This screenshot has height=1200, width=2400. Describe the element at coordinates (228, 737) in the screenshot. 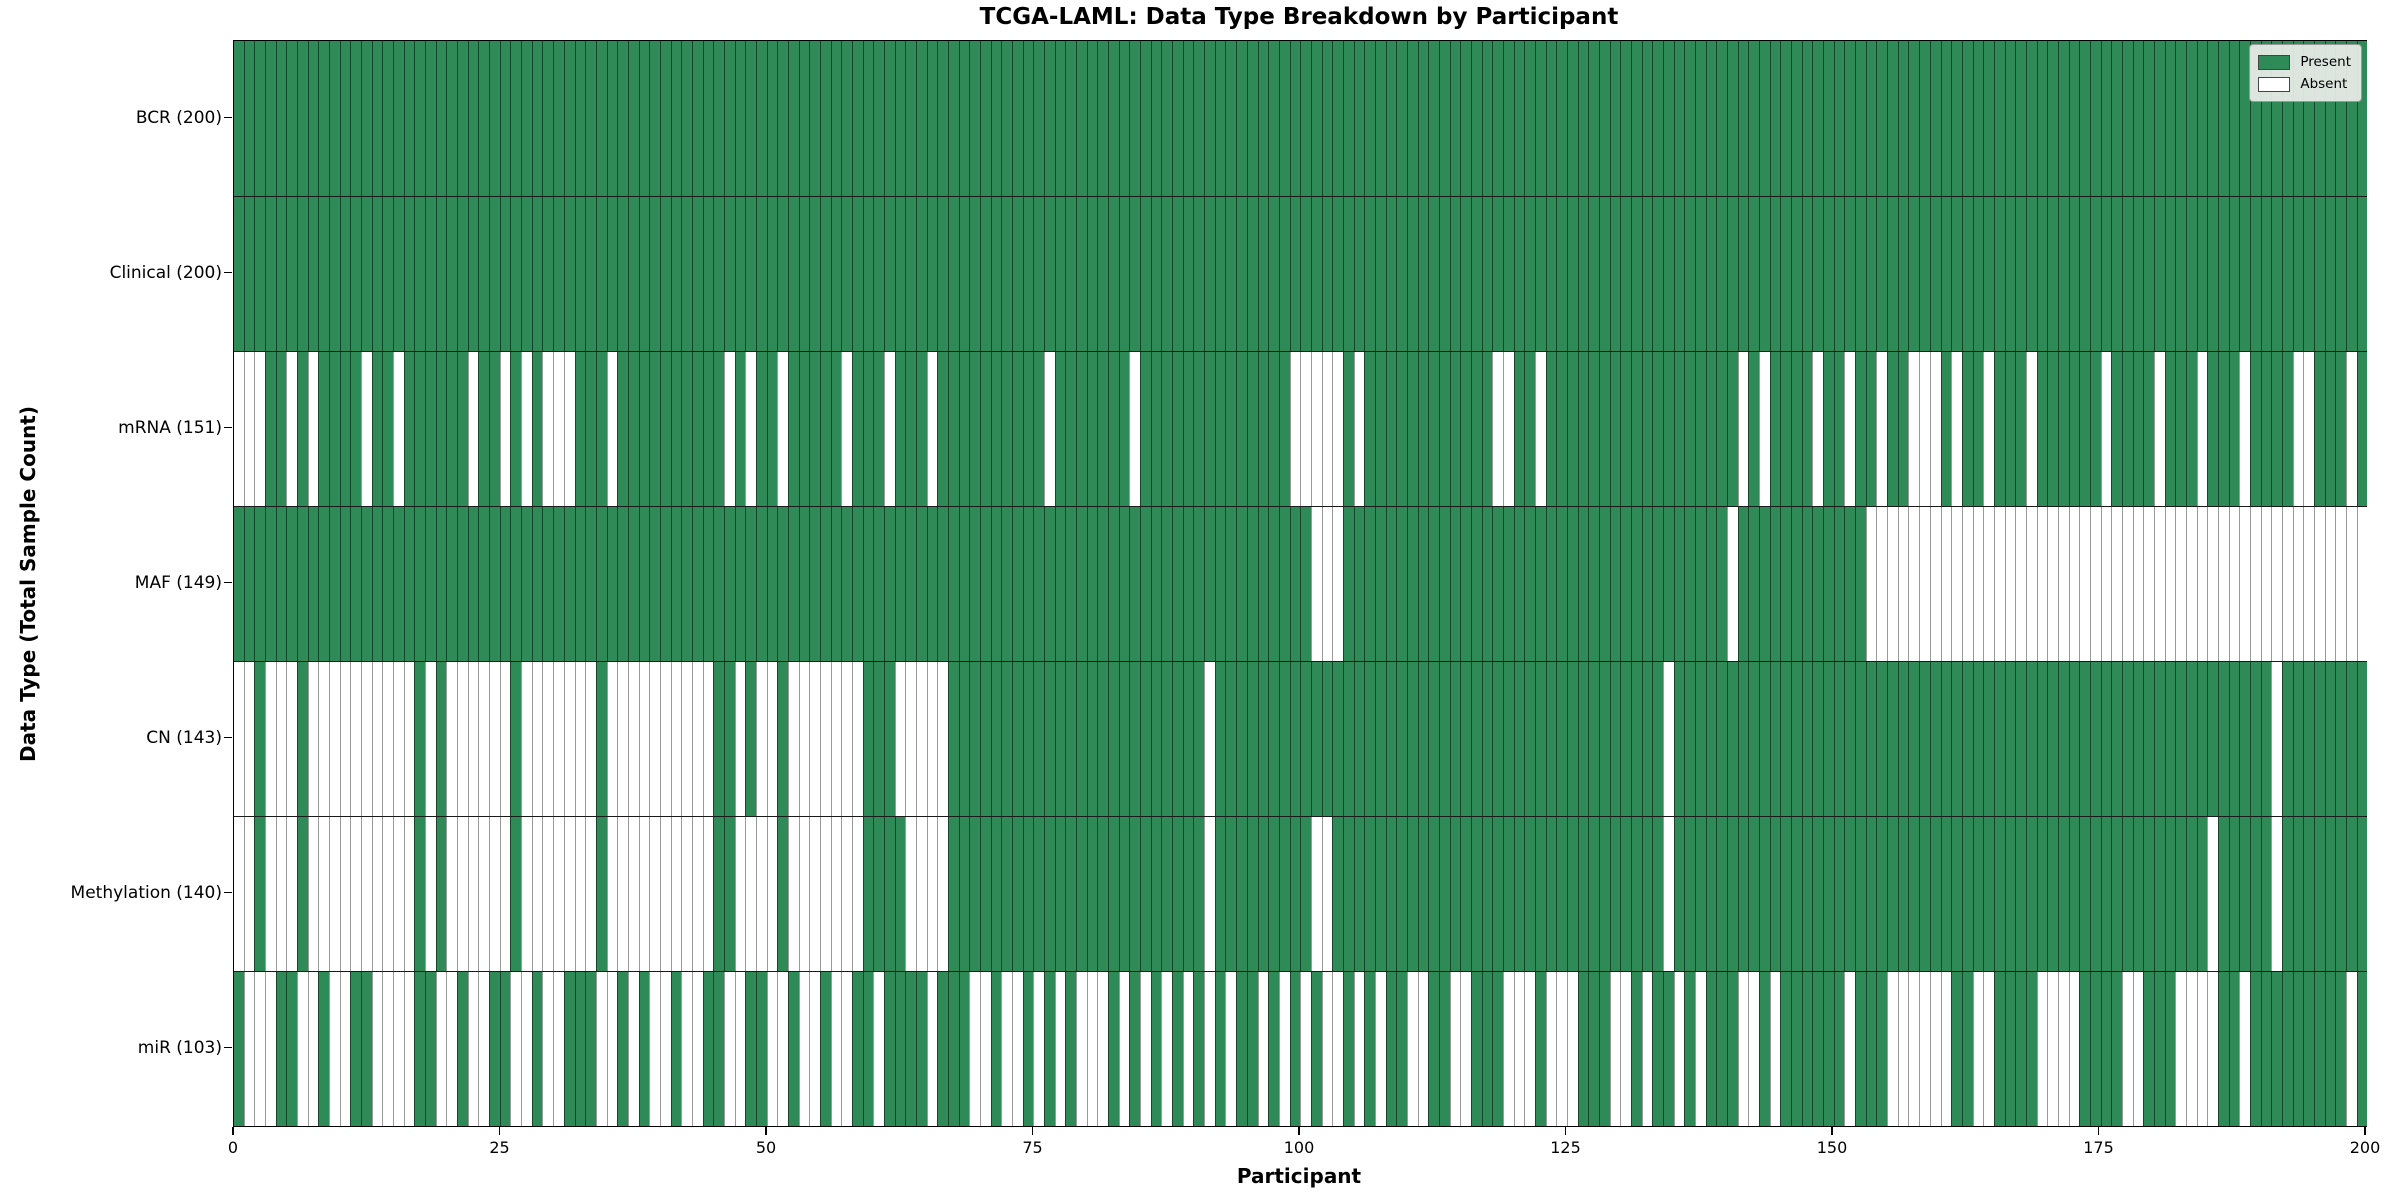

I see `y-tick-mark` at that location.